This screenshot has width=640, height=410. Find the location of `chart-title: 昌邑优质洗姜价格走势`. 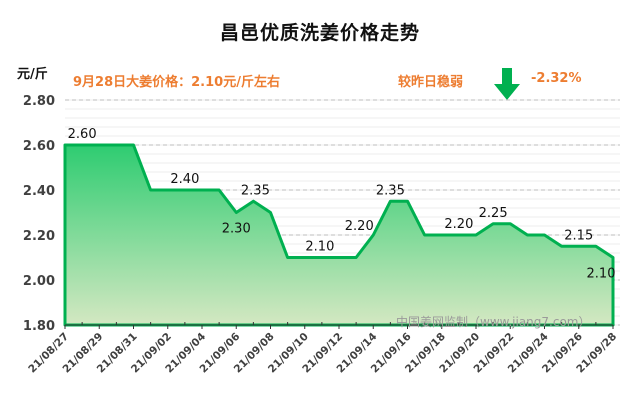

chart-title: 昌邑优质洗姜价格走势 is located at coordinates (319, 33).